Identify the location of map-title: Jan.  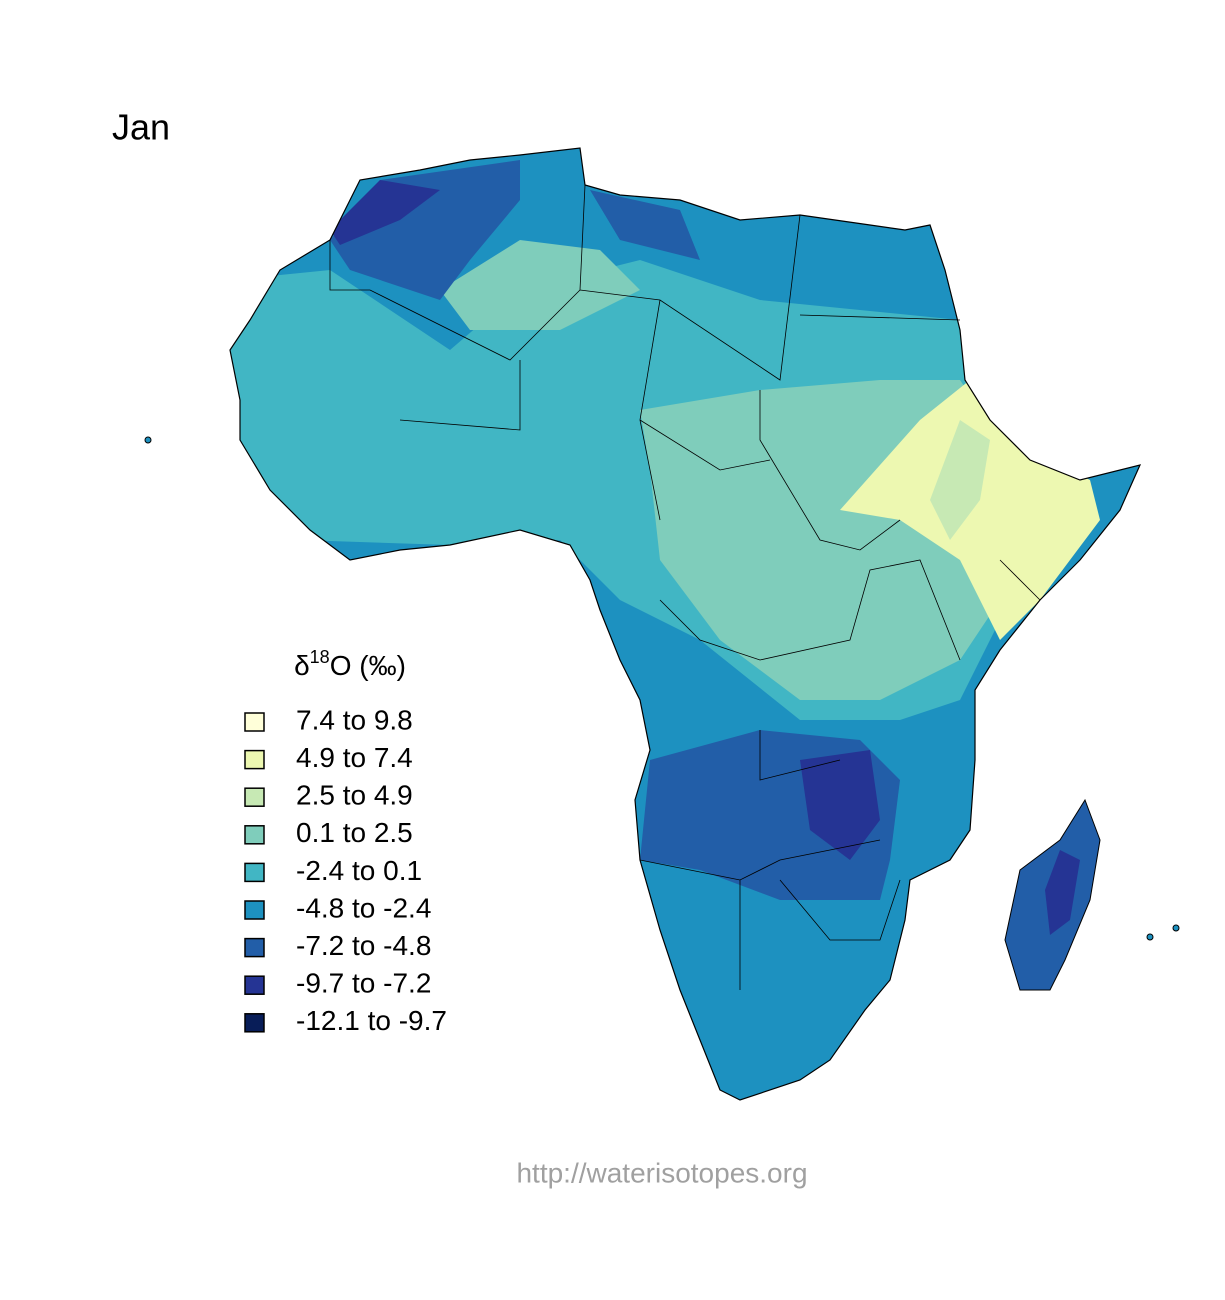
(141, 127).